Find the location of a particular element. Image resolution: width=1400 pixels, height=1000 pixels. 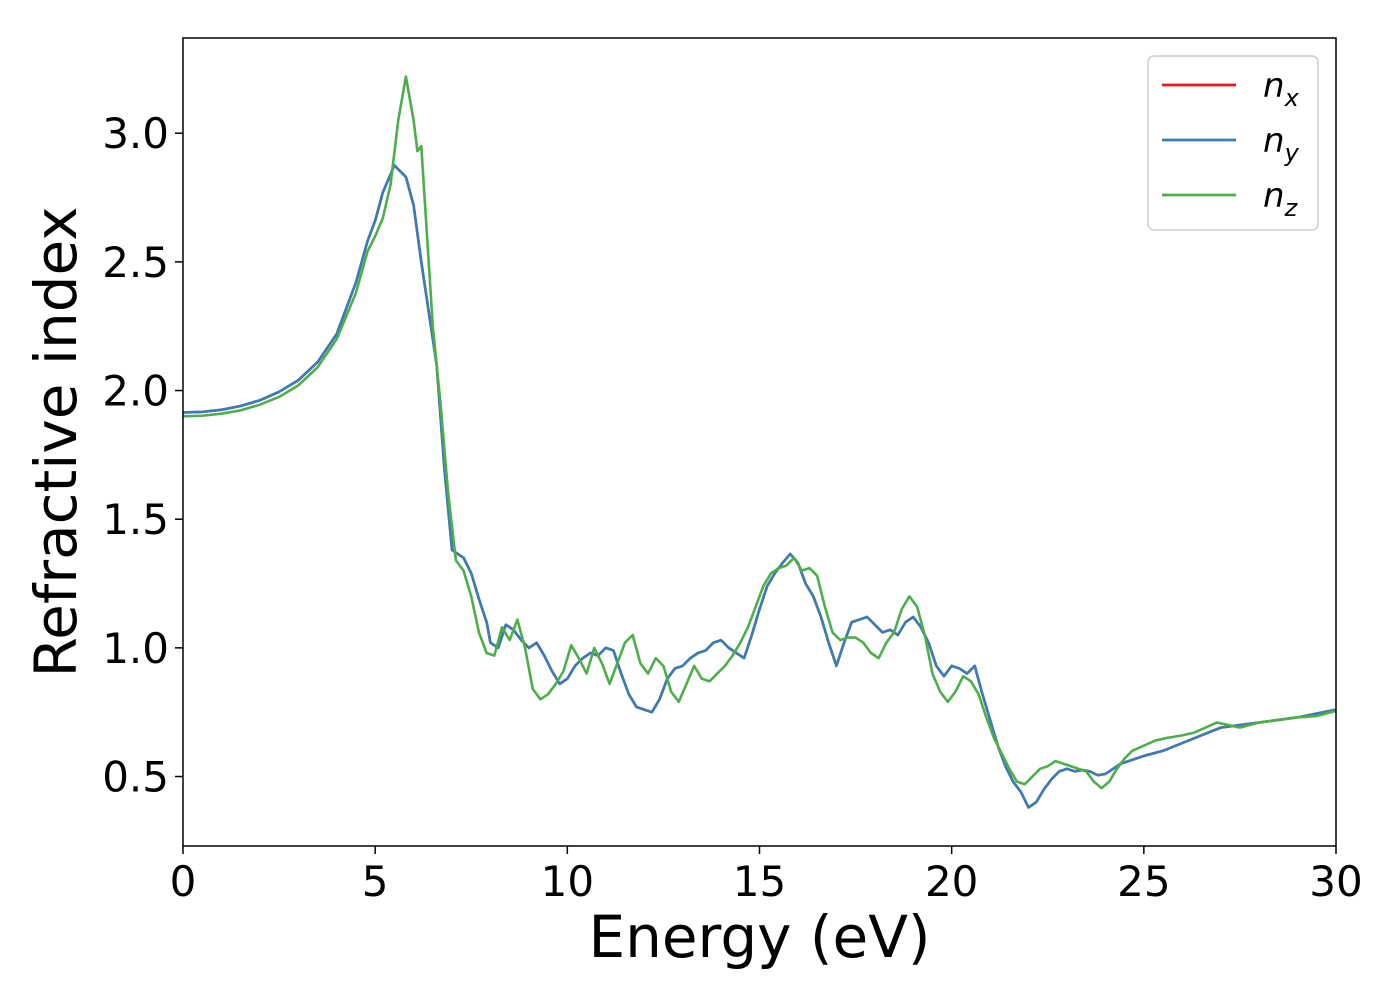

legend-box is located at coordinates (1233, 143).